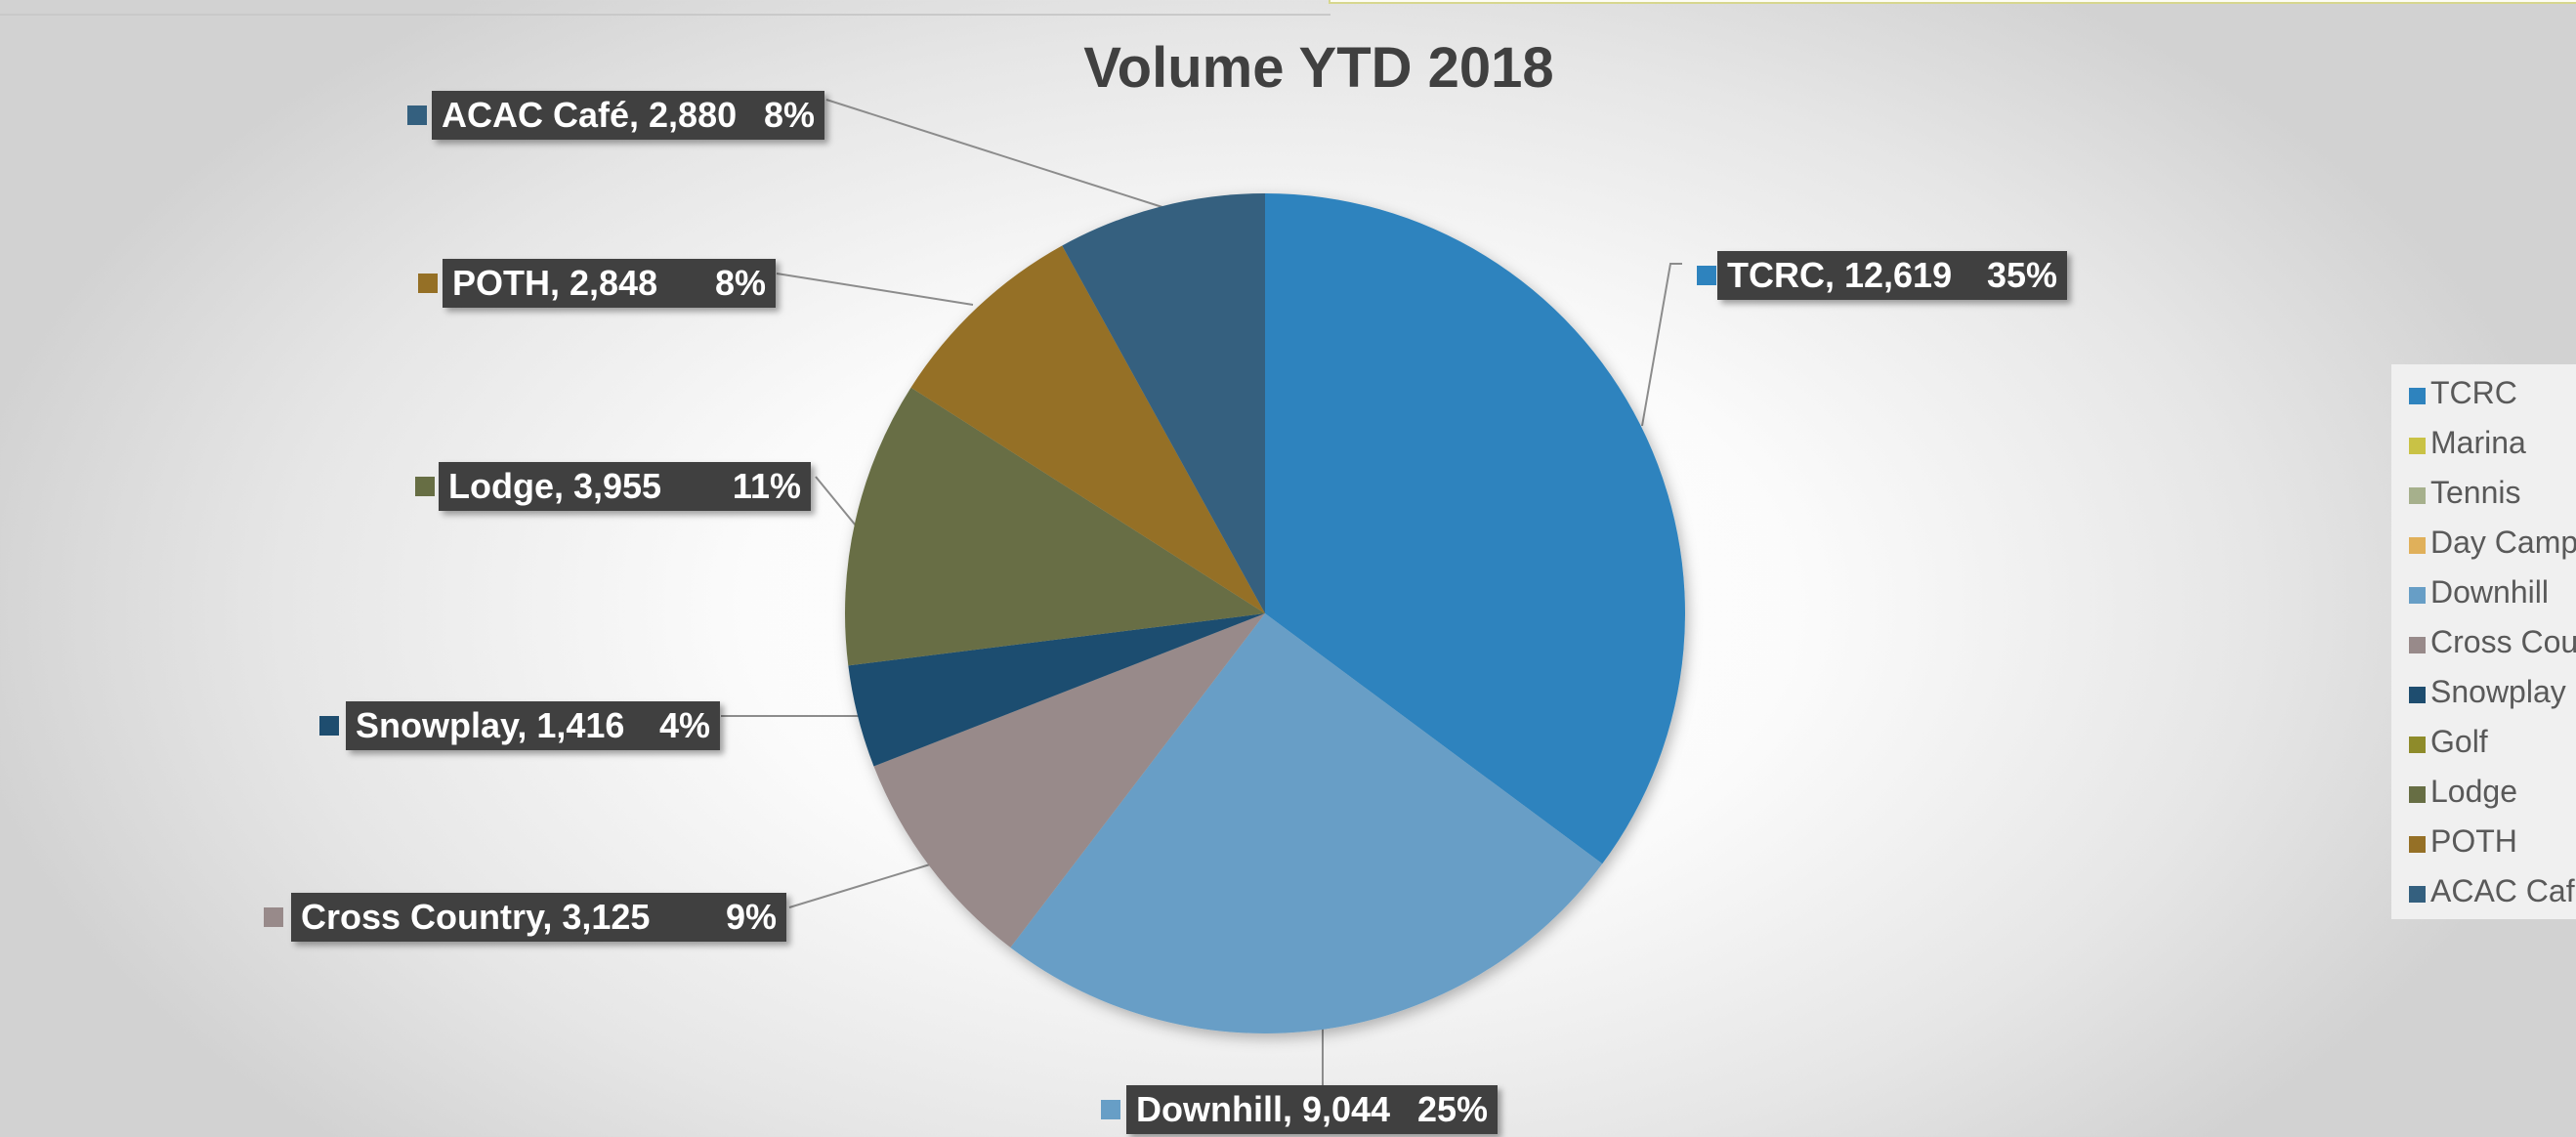  I want to click on legend-item-tennis: Tennis, so click(2483, 496).